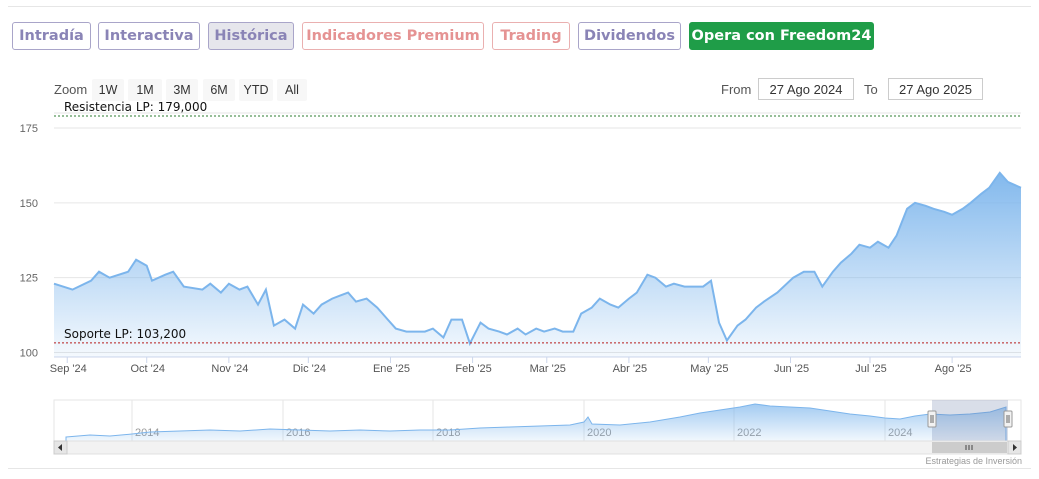 Image resolution: width=1039 pixels, height=479 pixels. Describe the element at coordinates (251, 36) in the screenshot. I see `tab-historica: Histórica` at that location.